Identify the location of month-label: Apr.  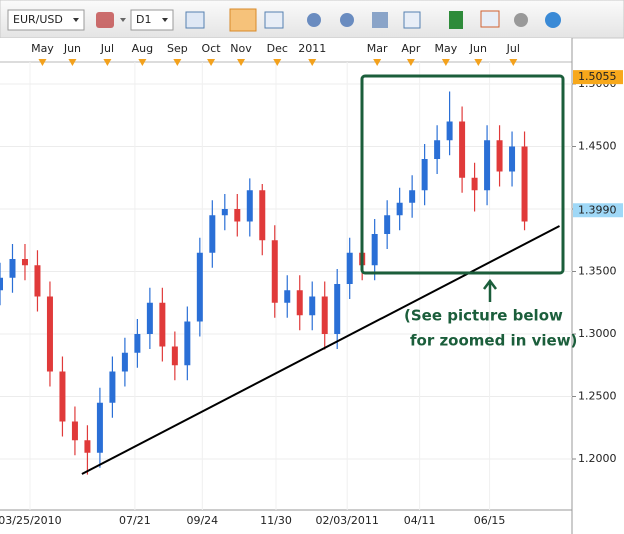
(411, 48).